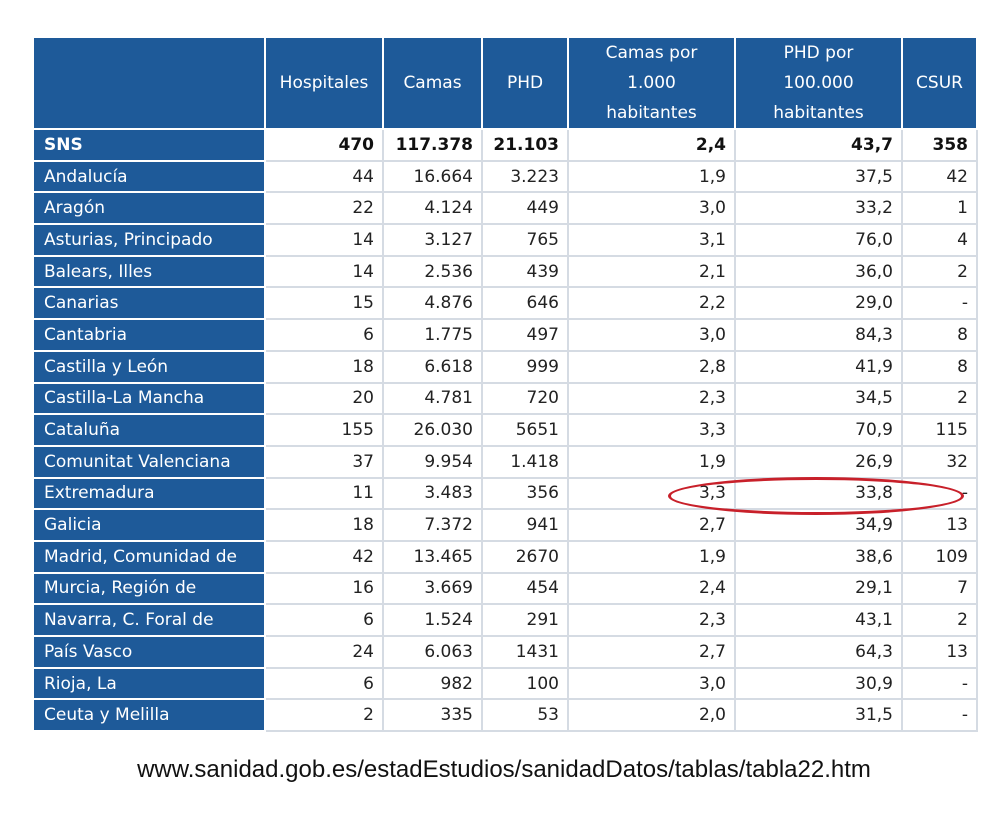  Describe the element at coordinates (505, 493) in the screenshot. I see `table-row: Extremadura 11 3.483 356 3,3 33,8-` at that location.